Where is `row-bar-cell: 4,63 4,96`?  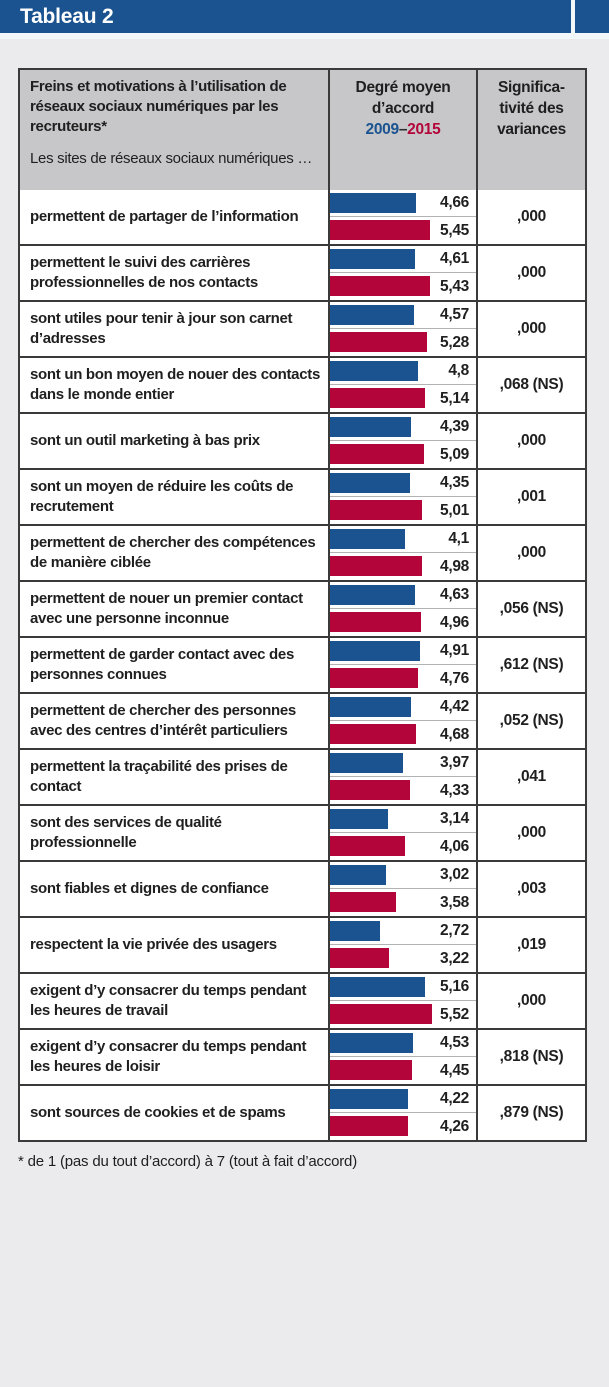
row-bar-cell: 4,63 4,96 is located at coordinates (404, 609).